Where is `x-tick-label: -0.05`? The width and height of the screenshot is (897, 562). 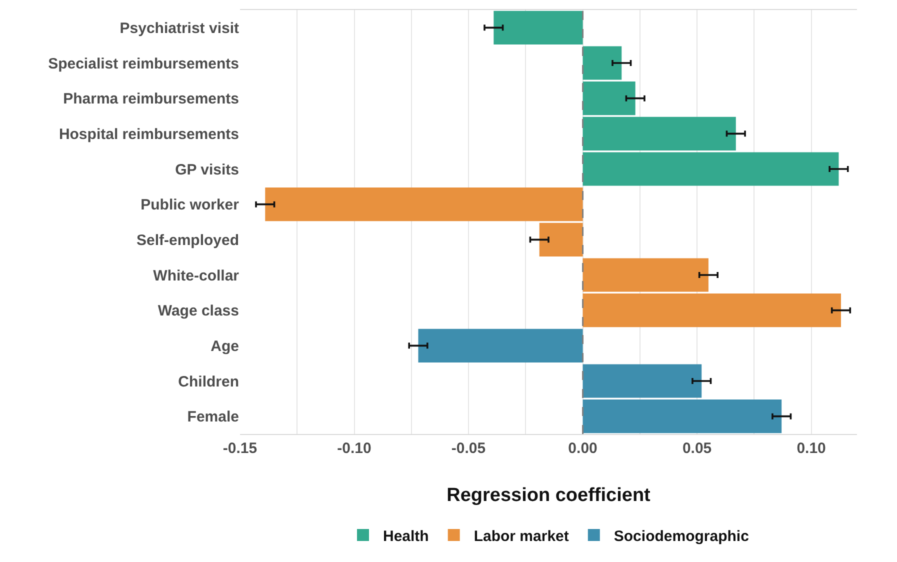 x-tick-label: -0.05 is located at coordinates (468, 448).